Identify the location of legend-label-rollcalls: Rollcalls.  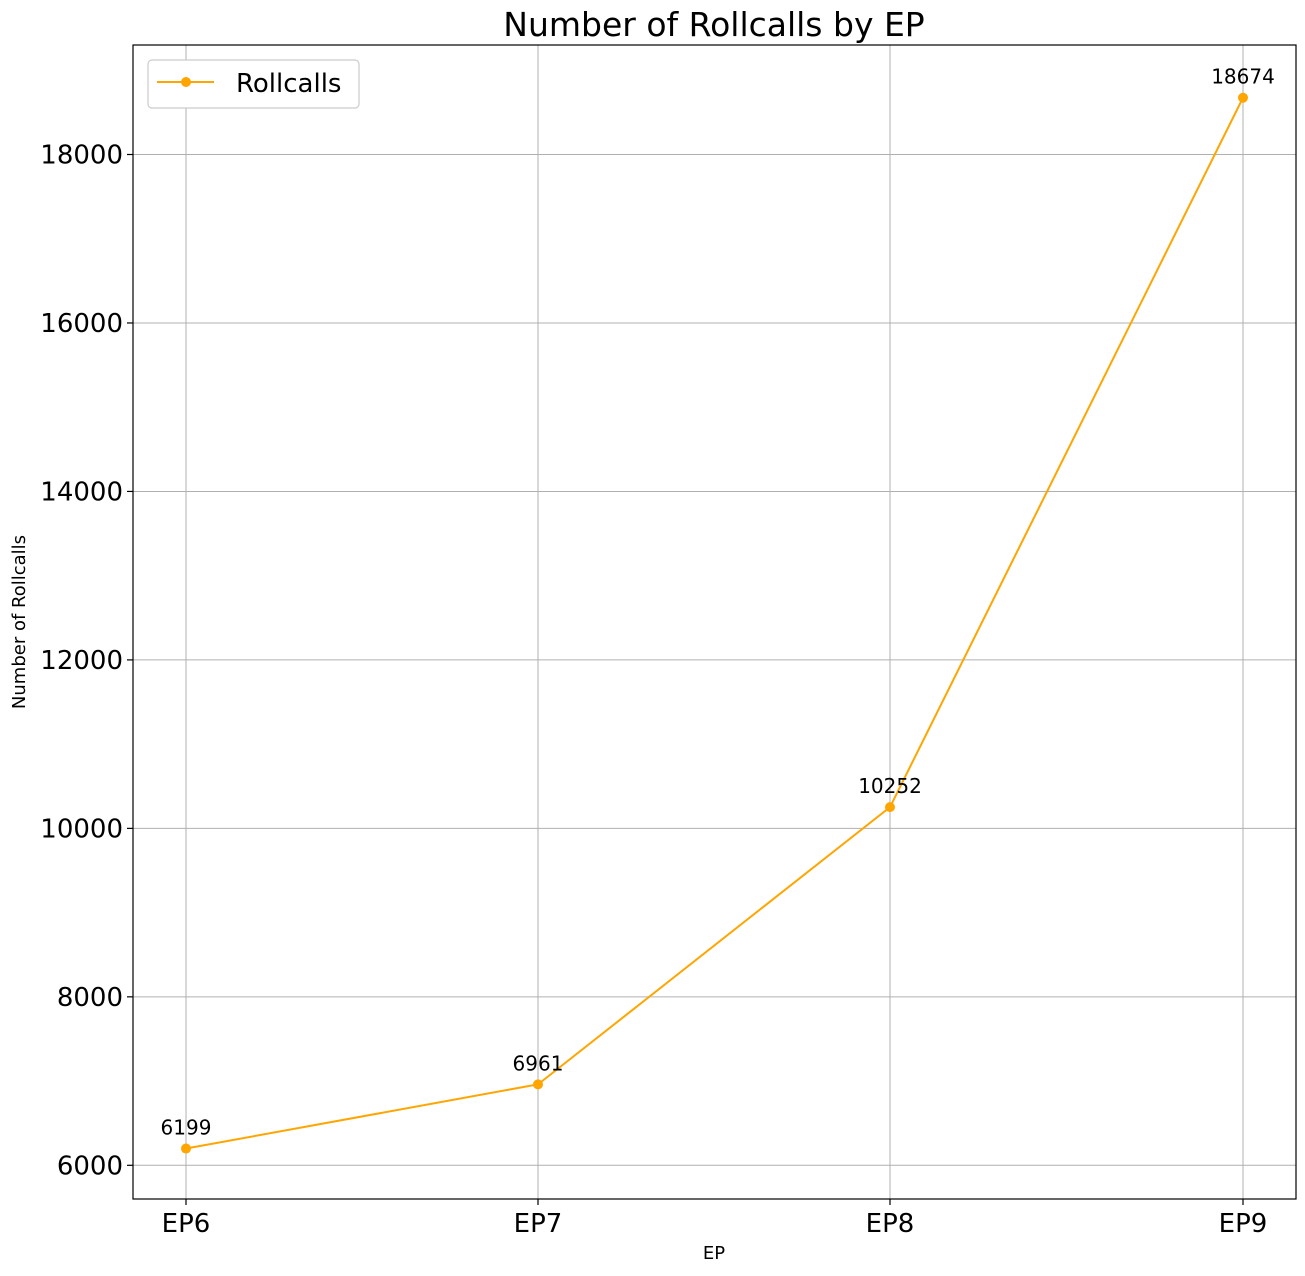
(288, 84).